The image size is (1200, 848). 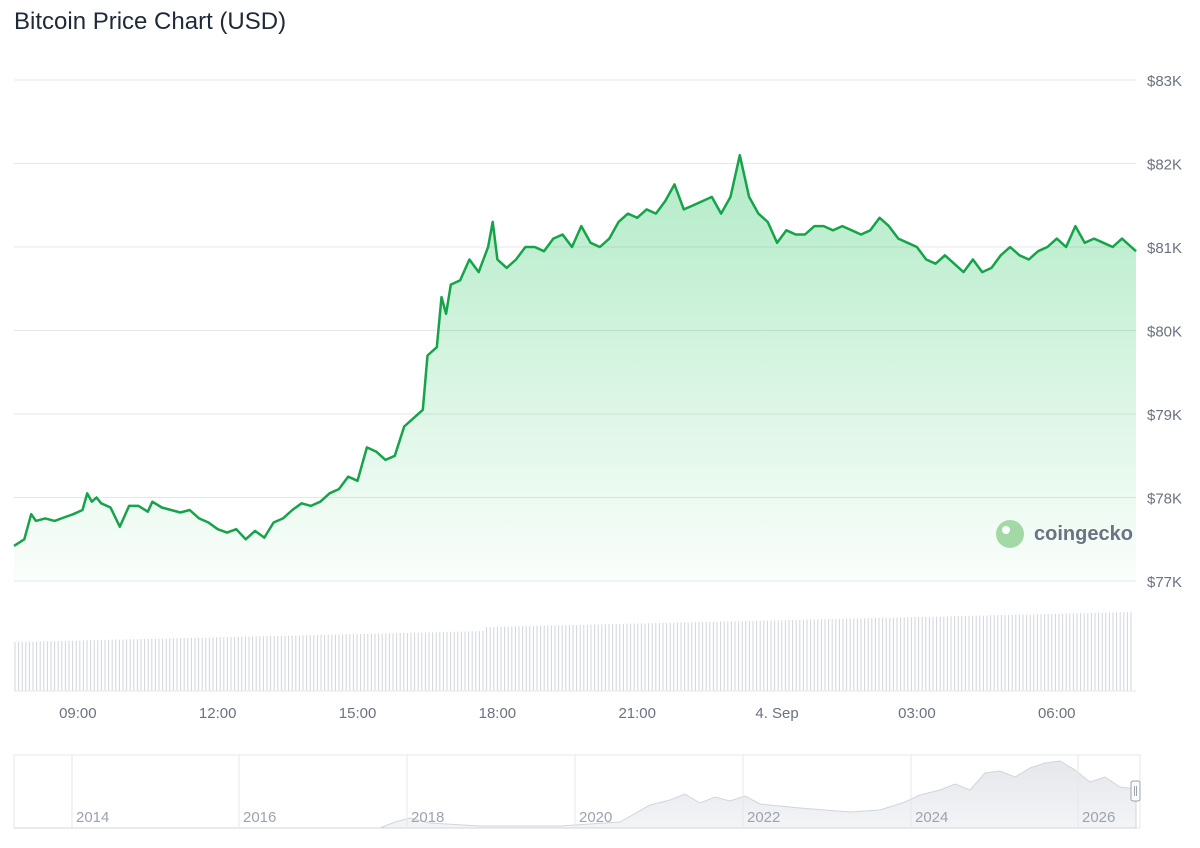 I want to click on y-tick-label: $77K, so click(x=1164, y=582).